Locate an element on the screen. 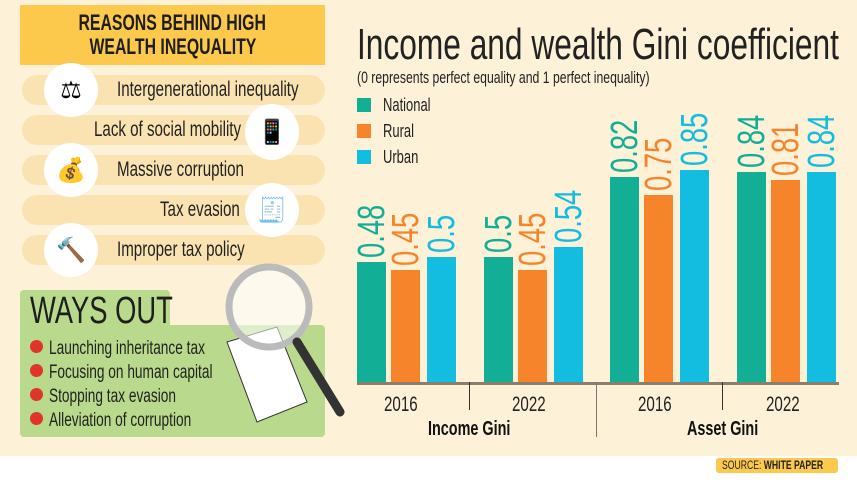 The image size is (857, 482). data-label: 0.54 is located at coordinates (569, 216).